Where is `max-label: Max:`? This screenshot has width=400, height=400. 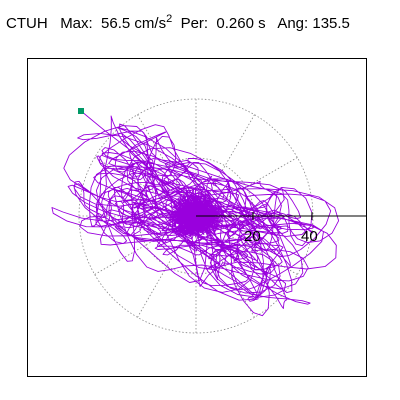 max-label: Max: is located at coordinates (76, 23).